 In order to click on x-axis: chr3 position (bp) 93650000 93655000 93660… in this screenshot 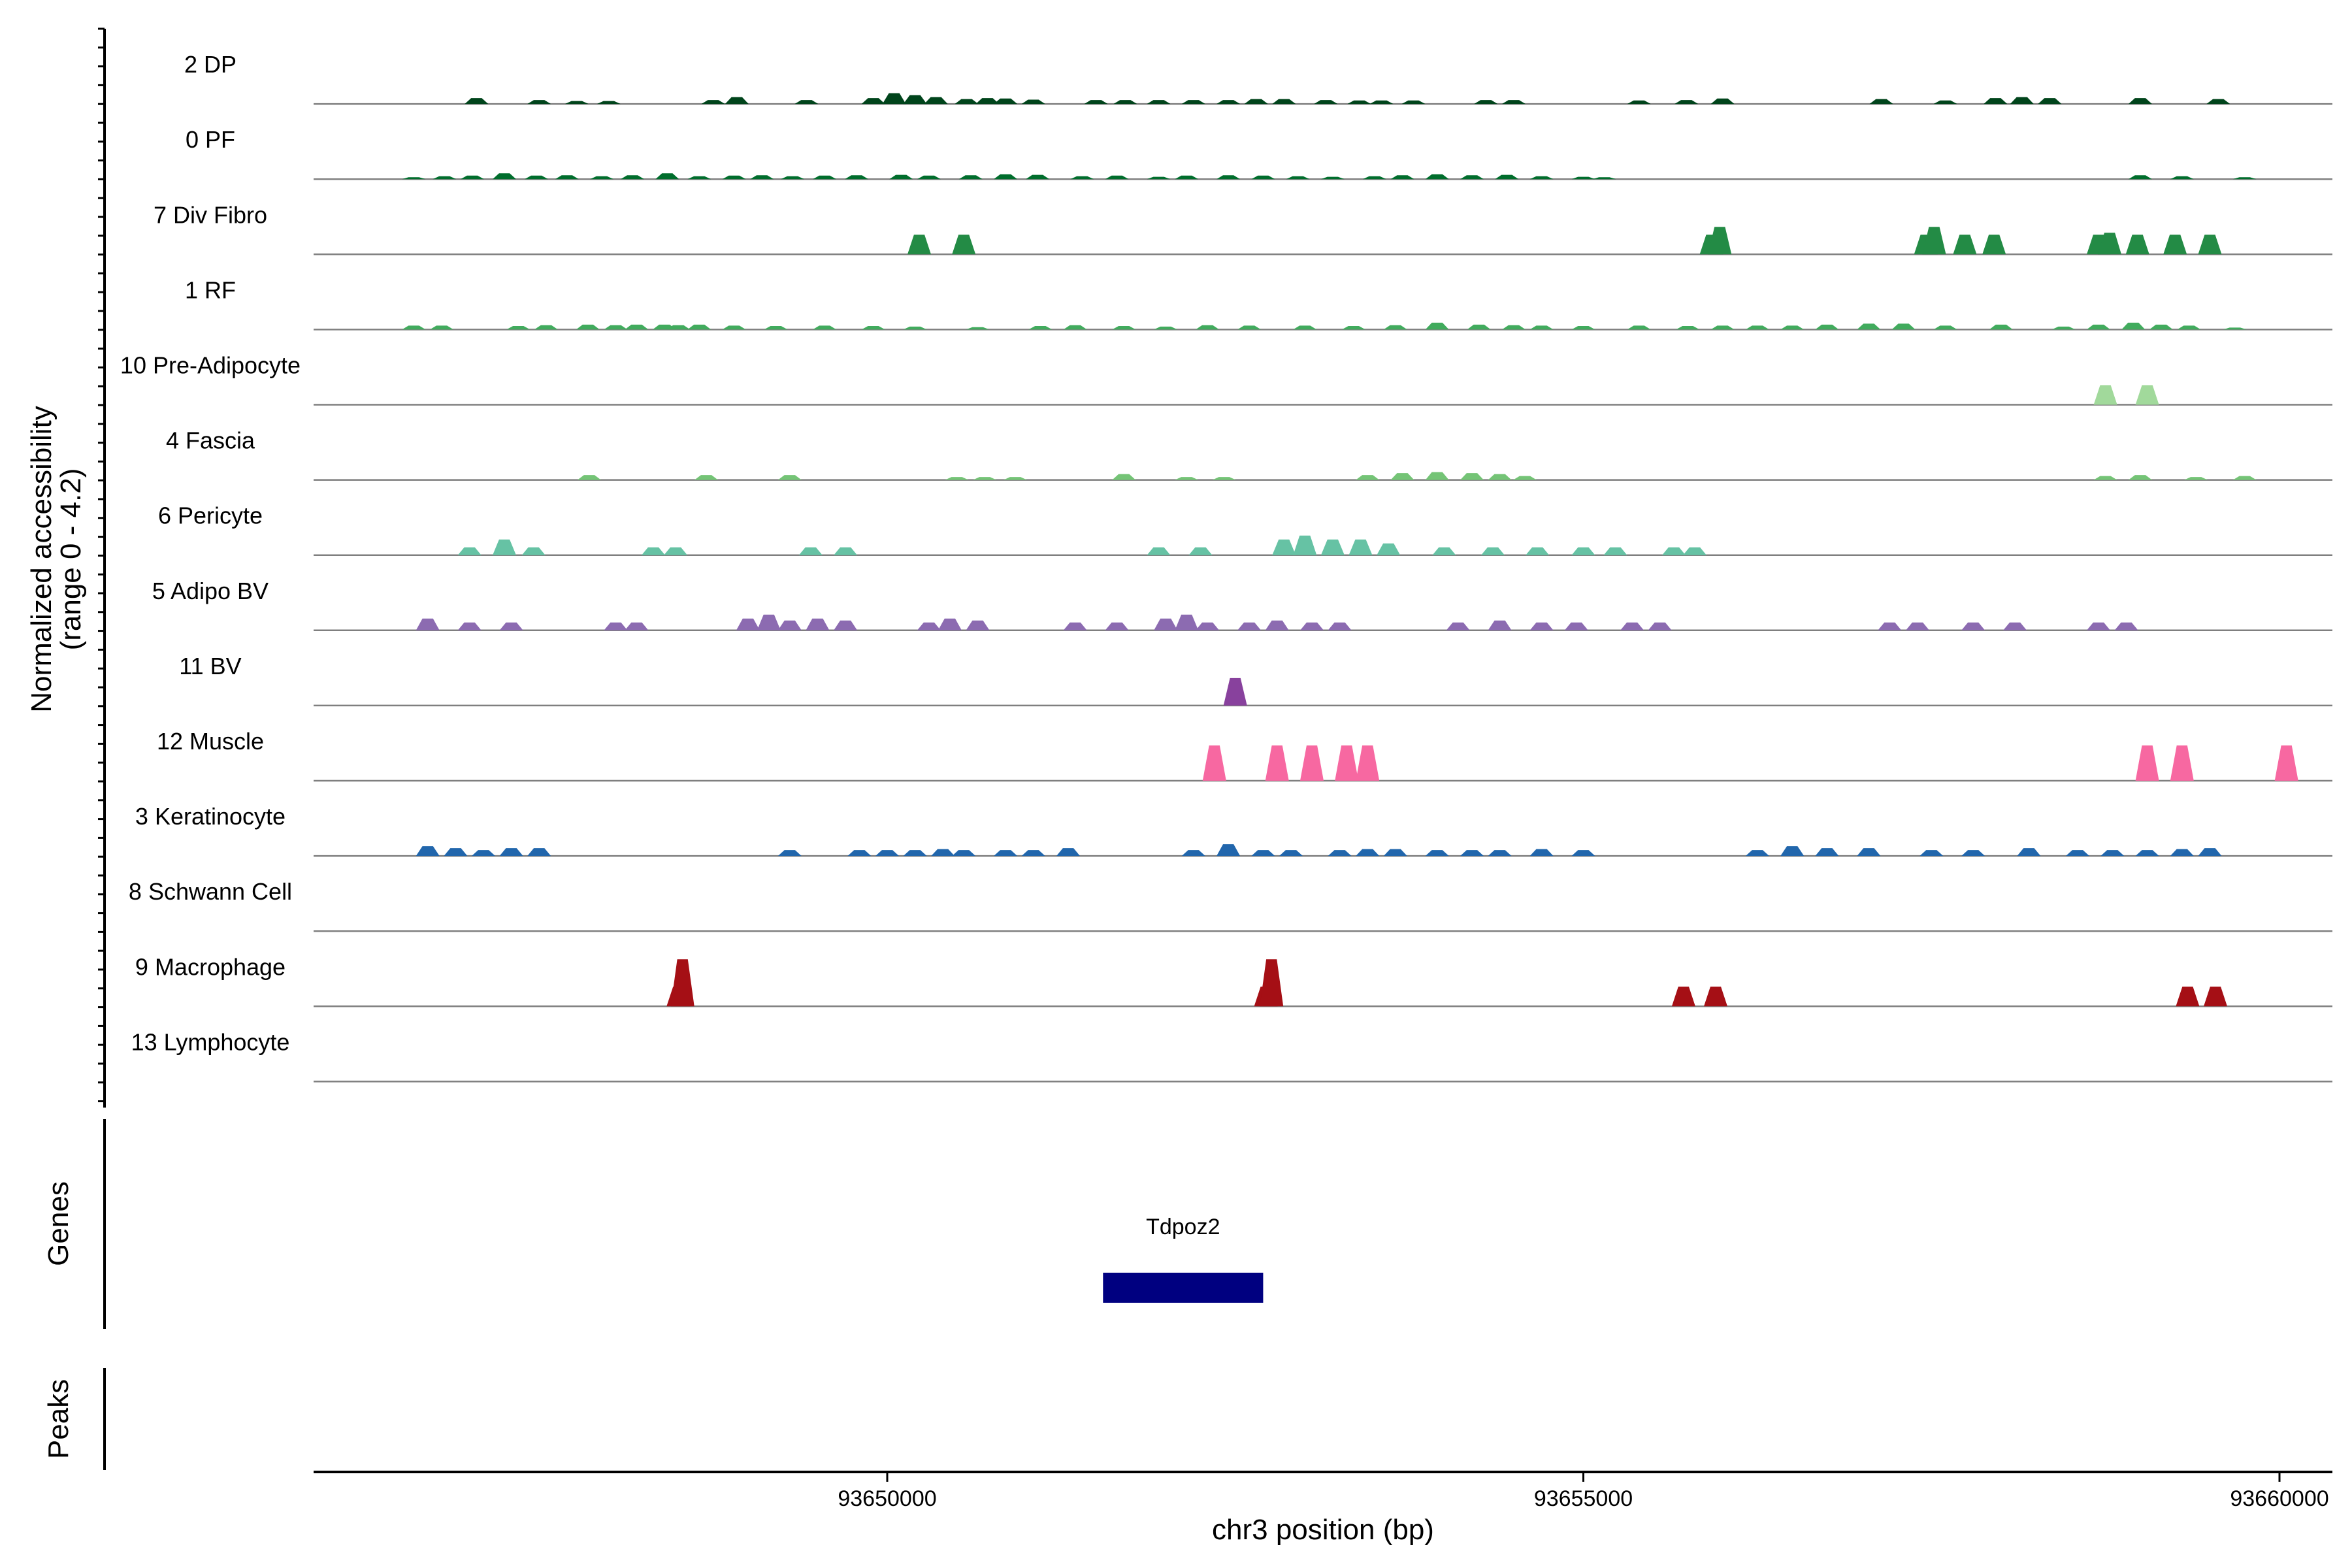, I will do `click(1323, 1508)`.